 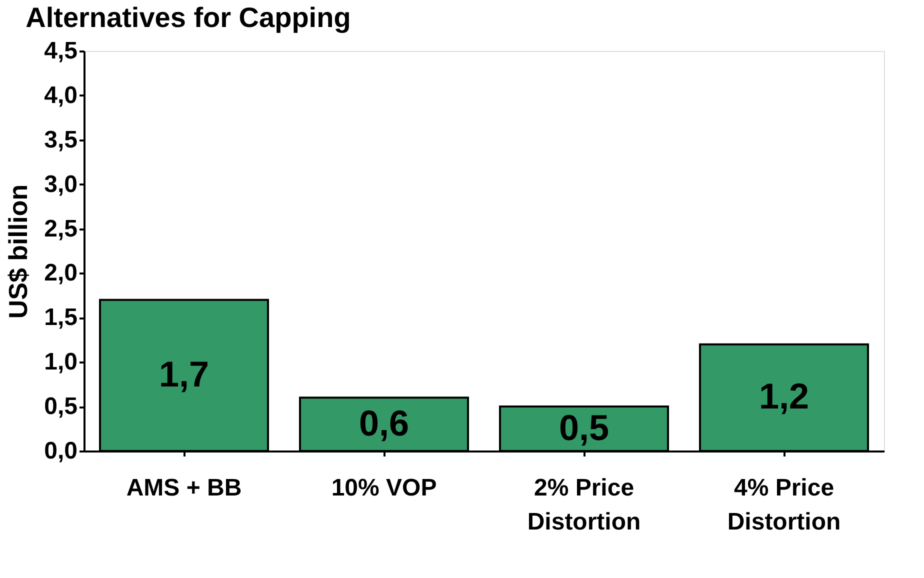 What do you see at coordinates (61, 451) in the screenshot?
I see `y-tick-label: 0,0` at bounding box center [61, 451].